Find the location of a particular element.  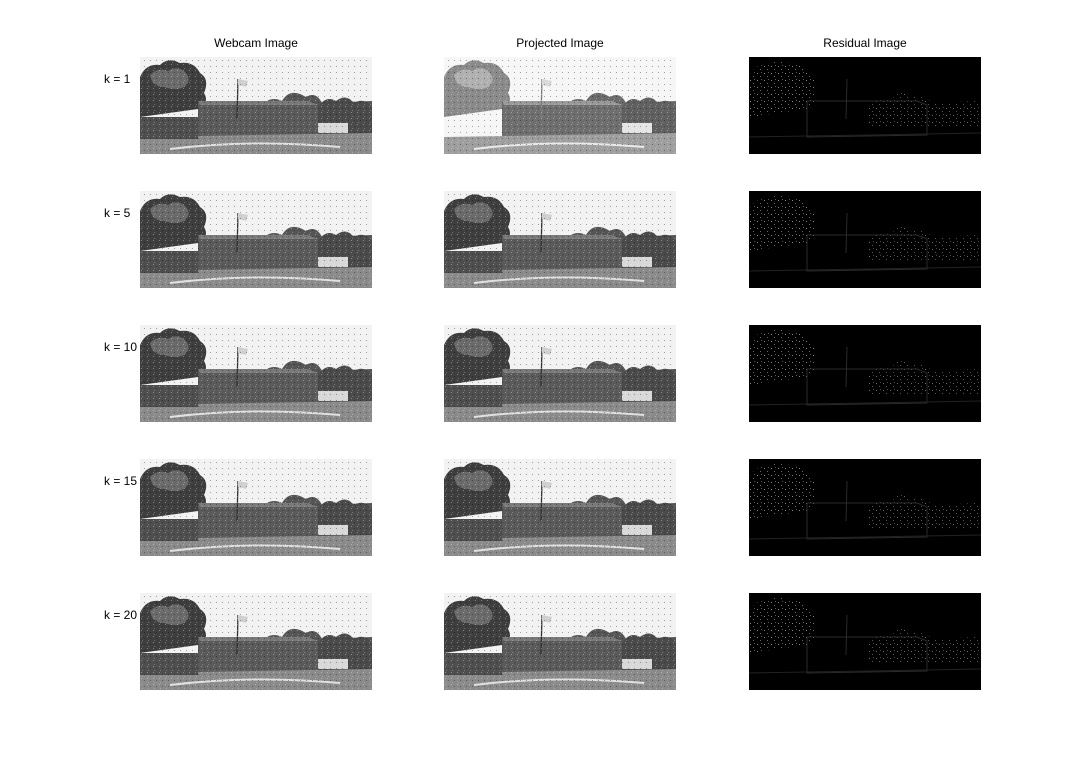

row-label-k10: k = 10 is located at coordinates (121, 347).